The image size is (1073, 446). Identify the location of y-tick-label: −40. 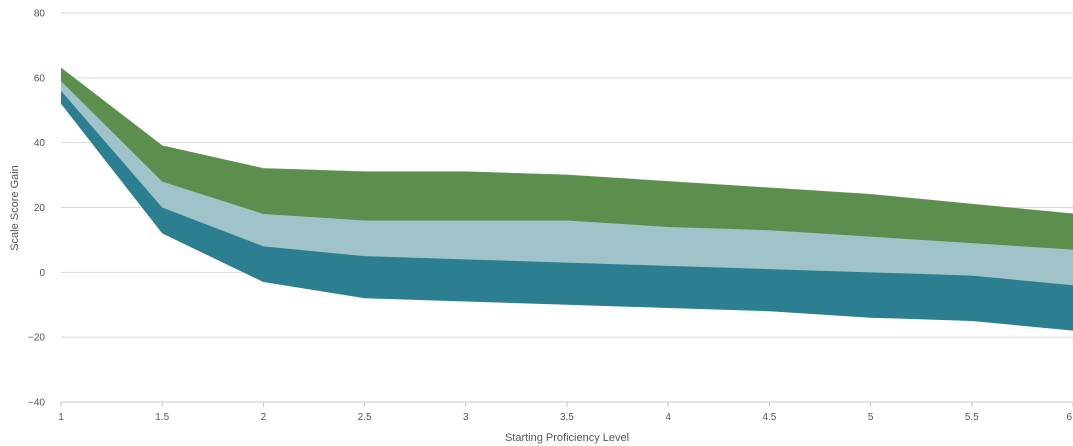
(36, 403).